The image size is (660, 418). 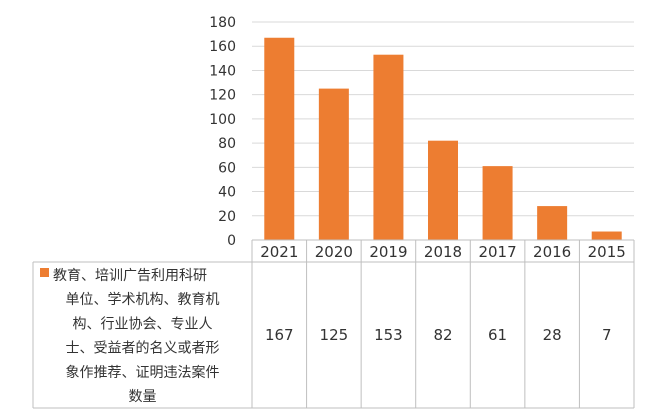 I want to click on data-value-label: 82, so click(x=442, y=335).